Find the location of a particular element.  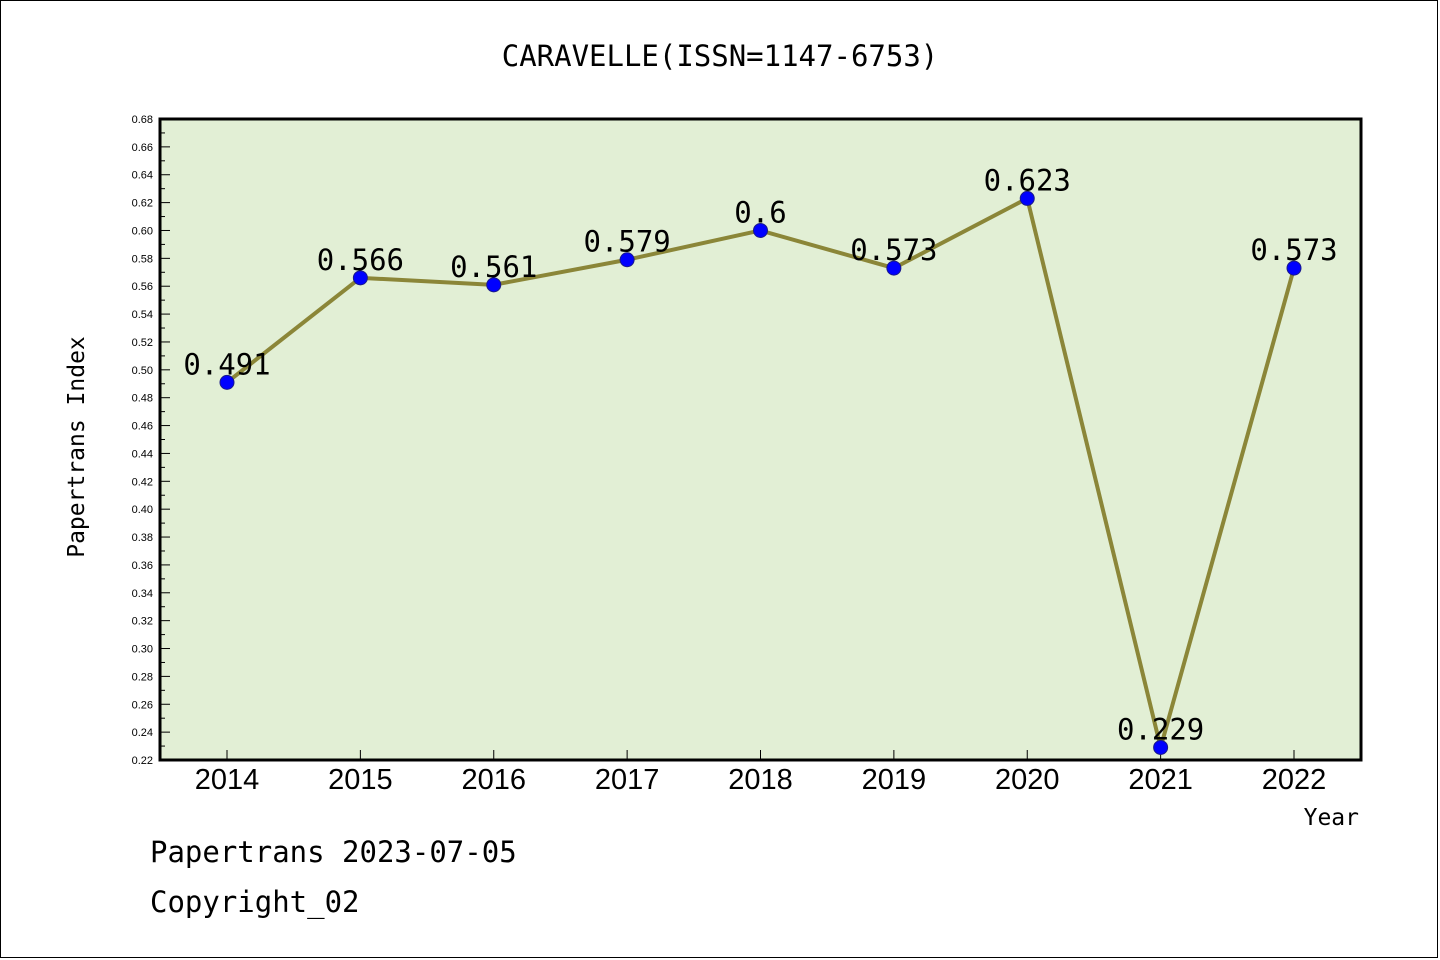

y-tick-label: 0.28 is located at coordinates (142, 677).